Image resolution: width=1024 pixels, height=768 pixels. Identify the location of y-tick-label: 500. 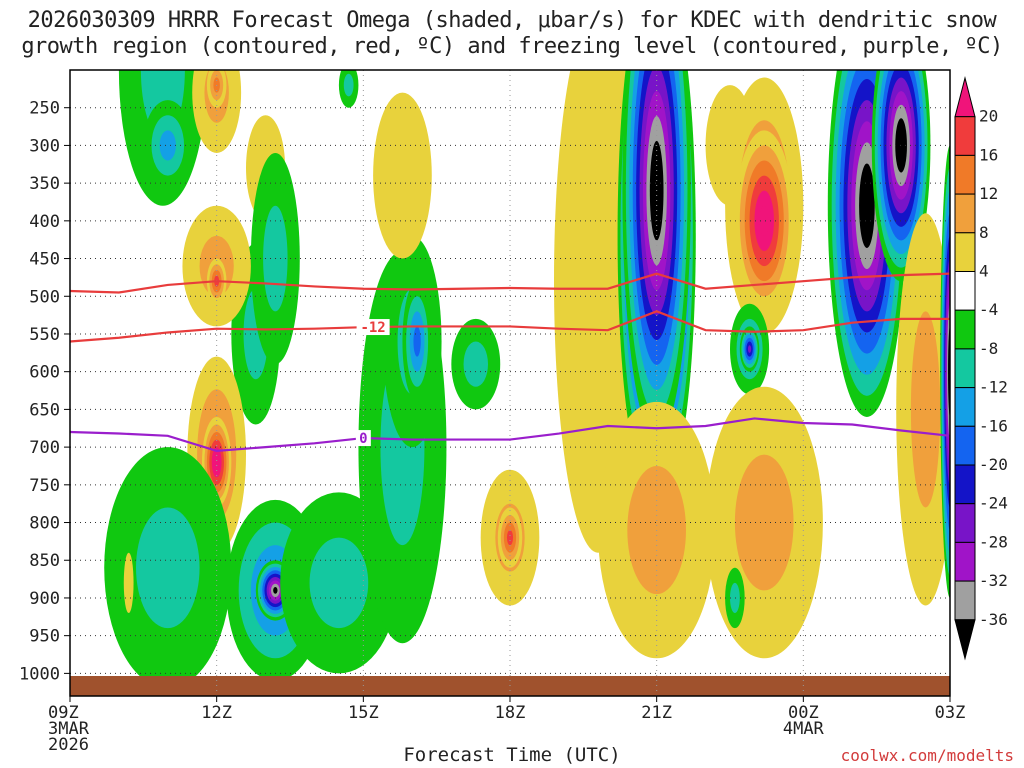
(44, 297).